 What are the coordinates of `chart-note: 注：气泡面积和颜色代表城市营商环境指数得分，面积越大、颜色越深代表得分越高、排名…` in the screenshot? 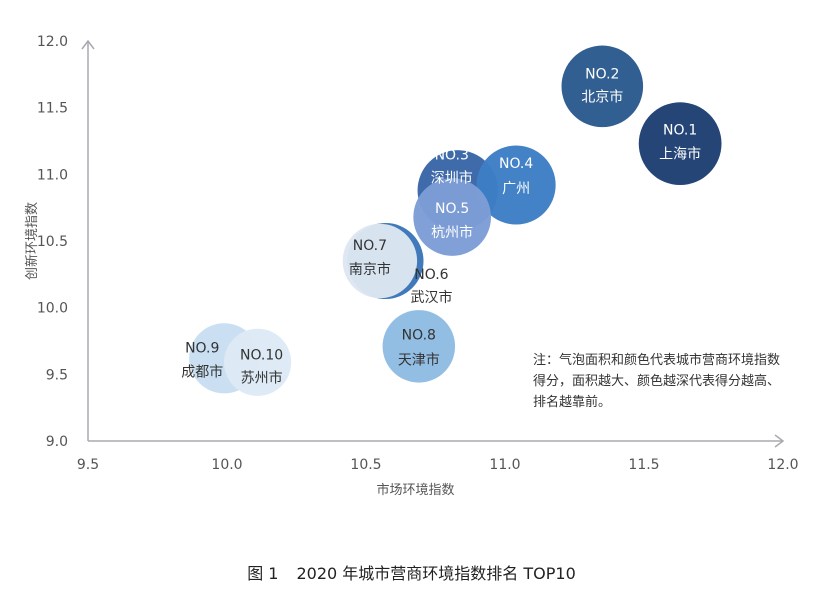 It's located at (657, 381).